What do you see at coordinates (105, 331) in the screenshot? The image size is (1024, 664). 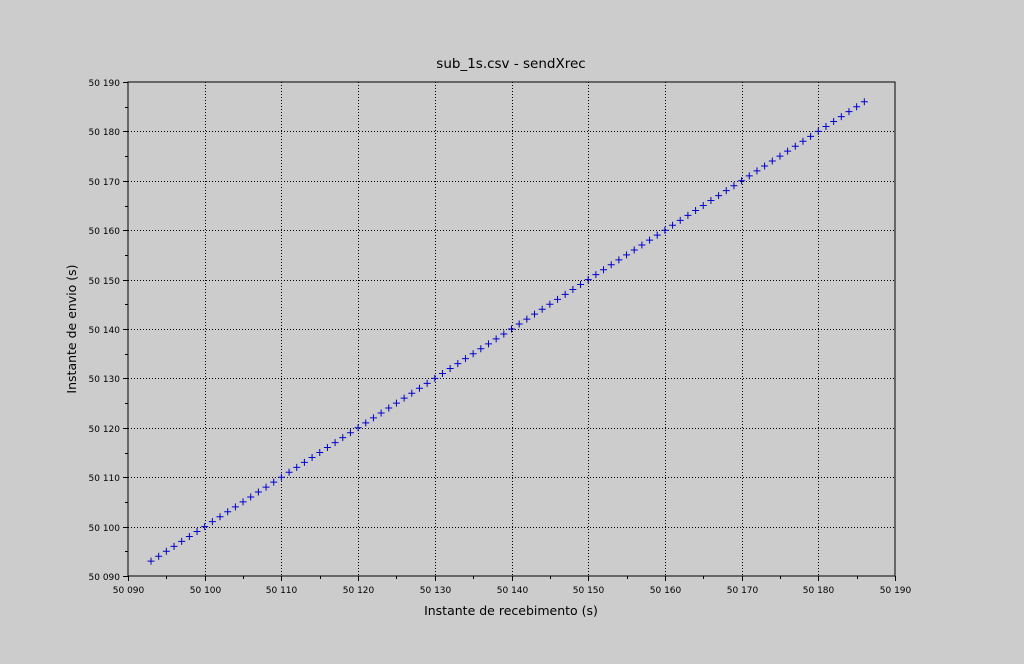 I see `y-tick-label: 50 140` at bounding box center [105, 331].